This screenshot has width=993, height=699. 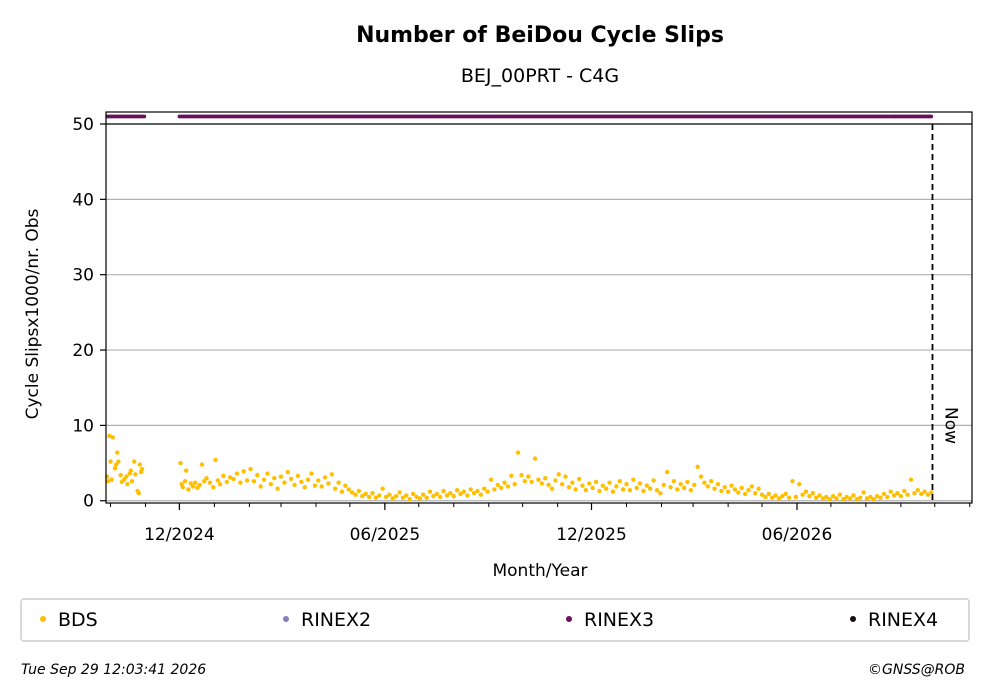 I want to click on legend-marker-rinex4, so click(x=853, y=619).